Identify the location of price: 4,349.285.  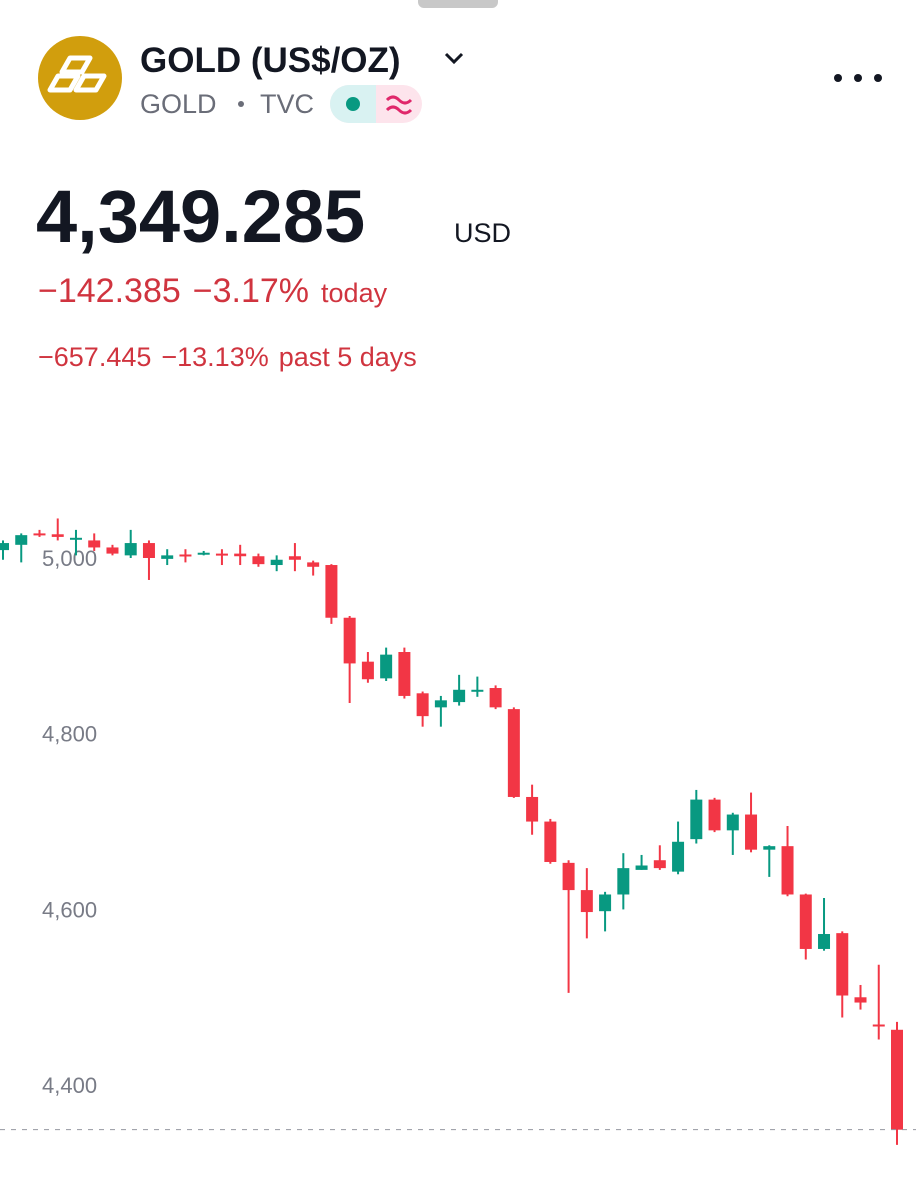
(200, 216).